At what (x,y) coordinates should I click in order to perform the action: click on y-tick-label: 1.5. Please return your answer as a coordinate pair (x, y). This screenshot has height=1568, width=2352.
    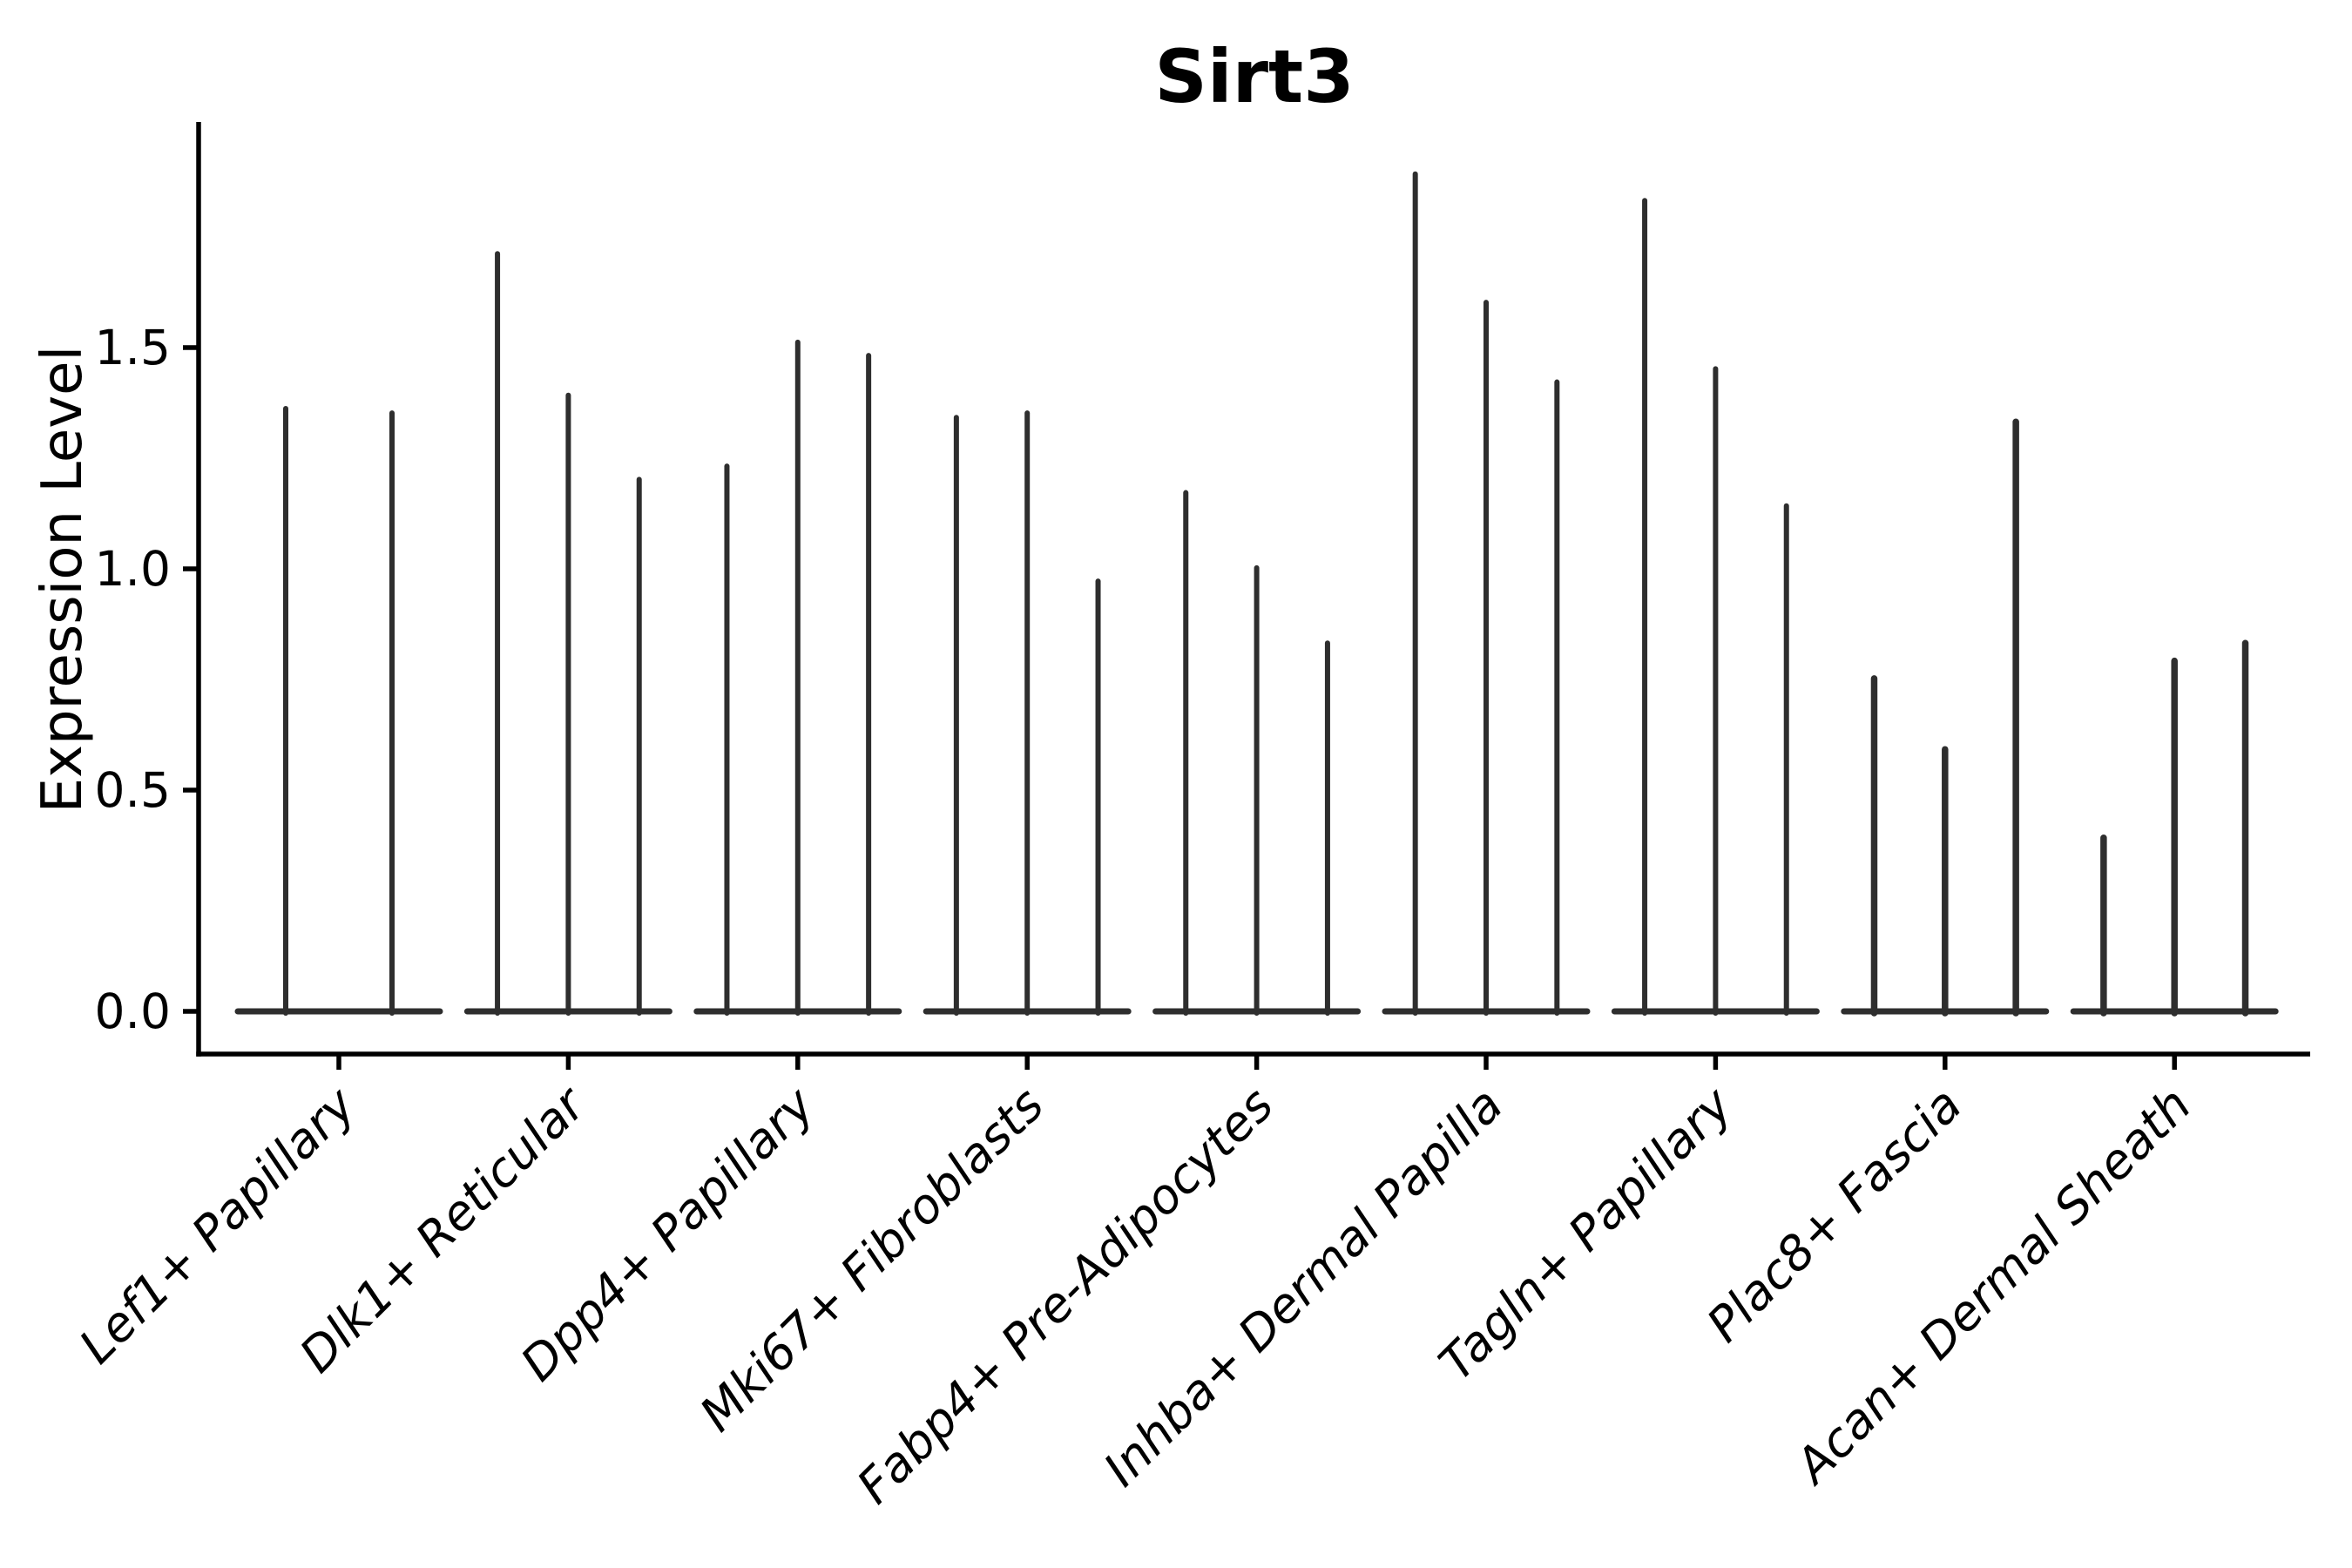
    Looking at the image, I should click on (133, 347).